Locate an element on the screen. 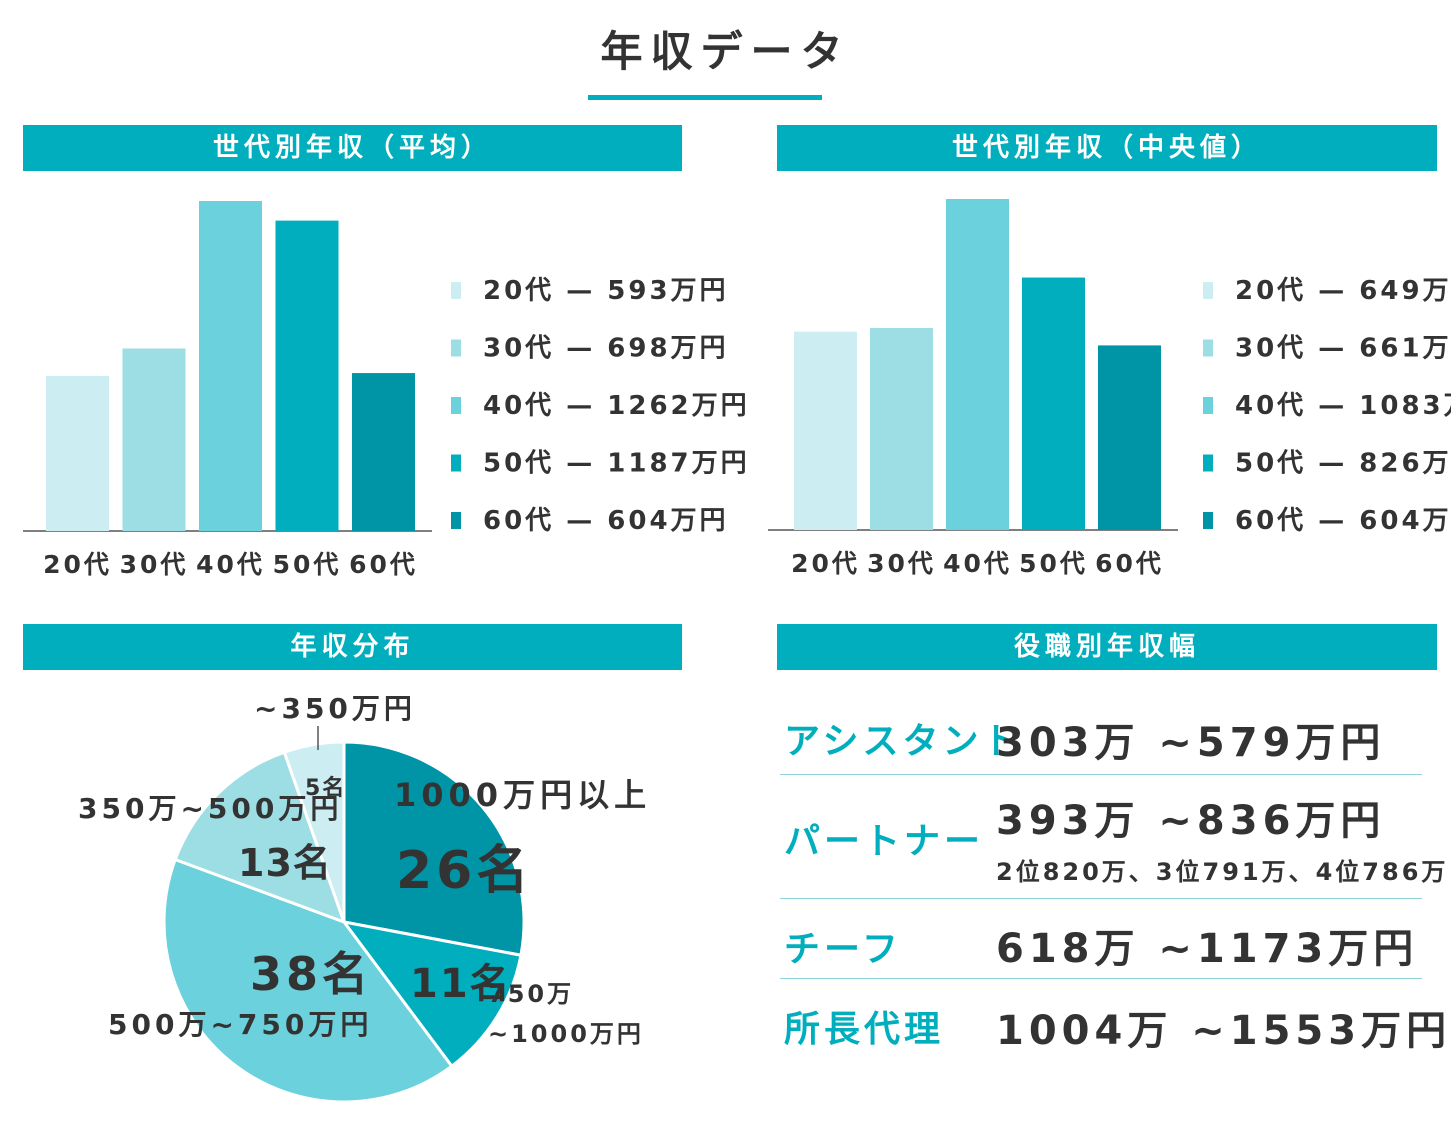  slice-value-label: 13名 is located at coordinates (285, 863).